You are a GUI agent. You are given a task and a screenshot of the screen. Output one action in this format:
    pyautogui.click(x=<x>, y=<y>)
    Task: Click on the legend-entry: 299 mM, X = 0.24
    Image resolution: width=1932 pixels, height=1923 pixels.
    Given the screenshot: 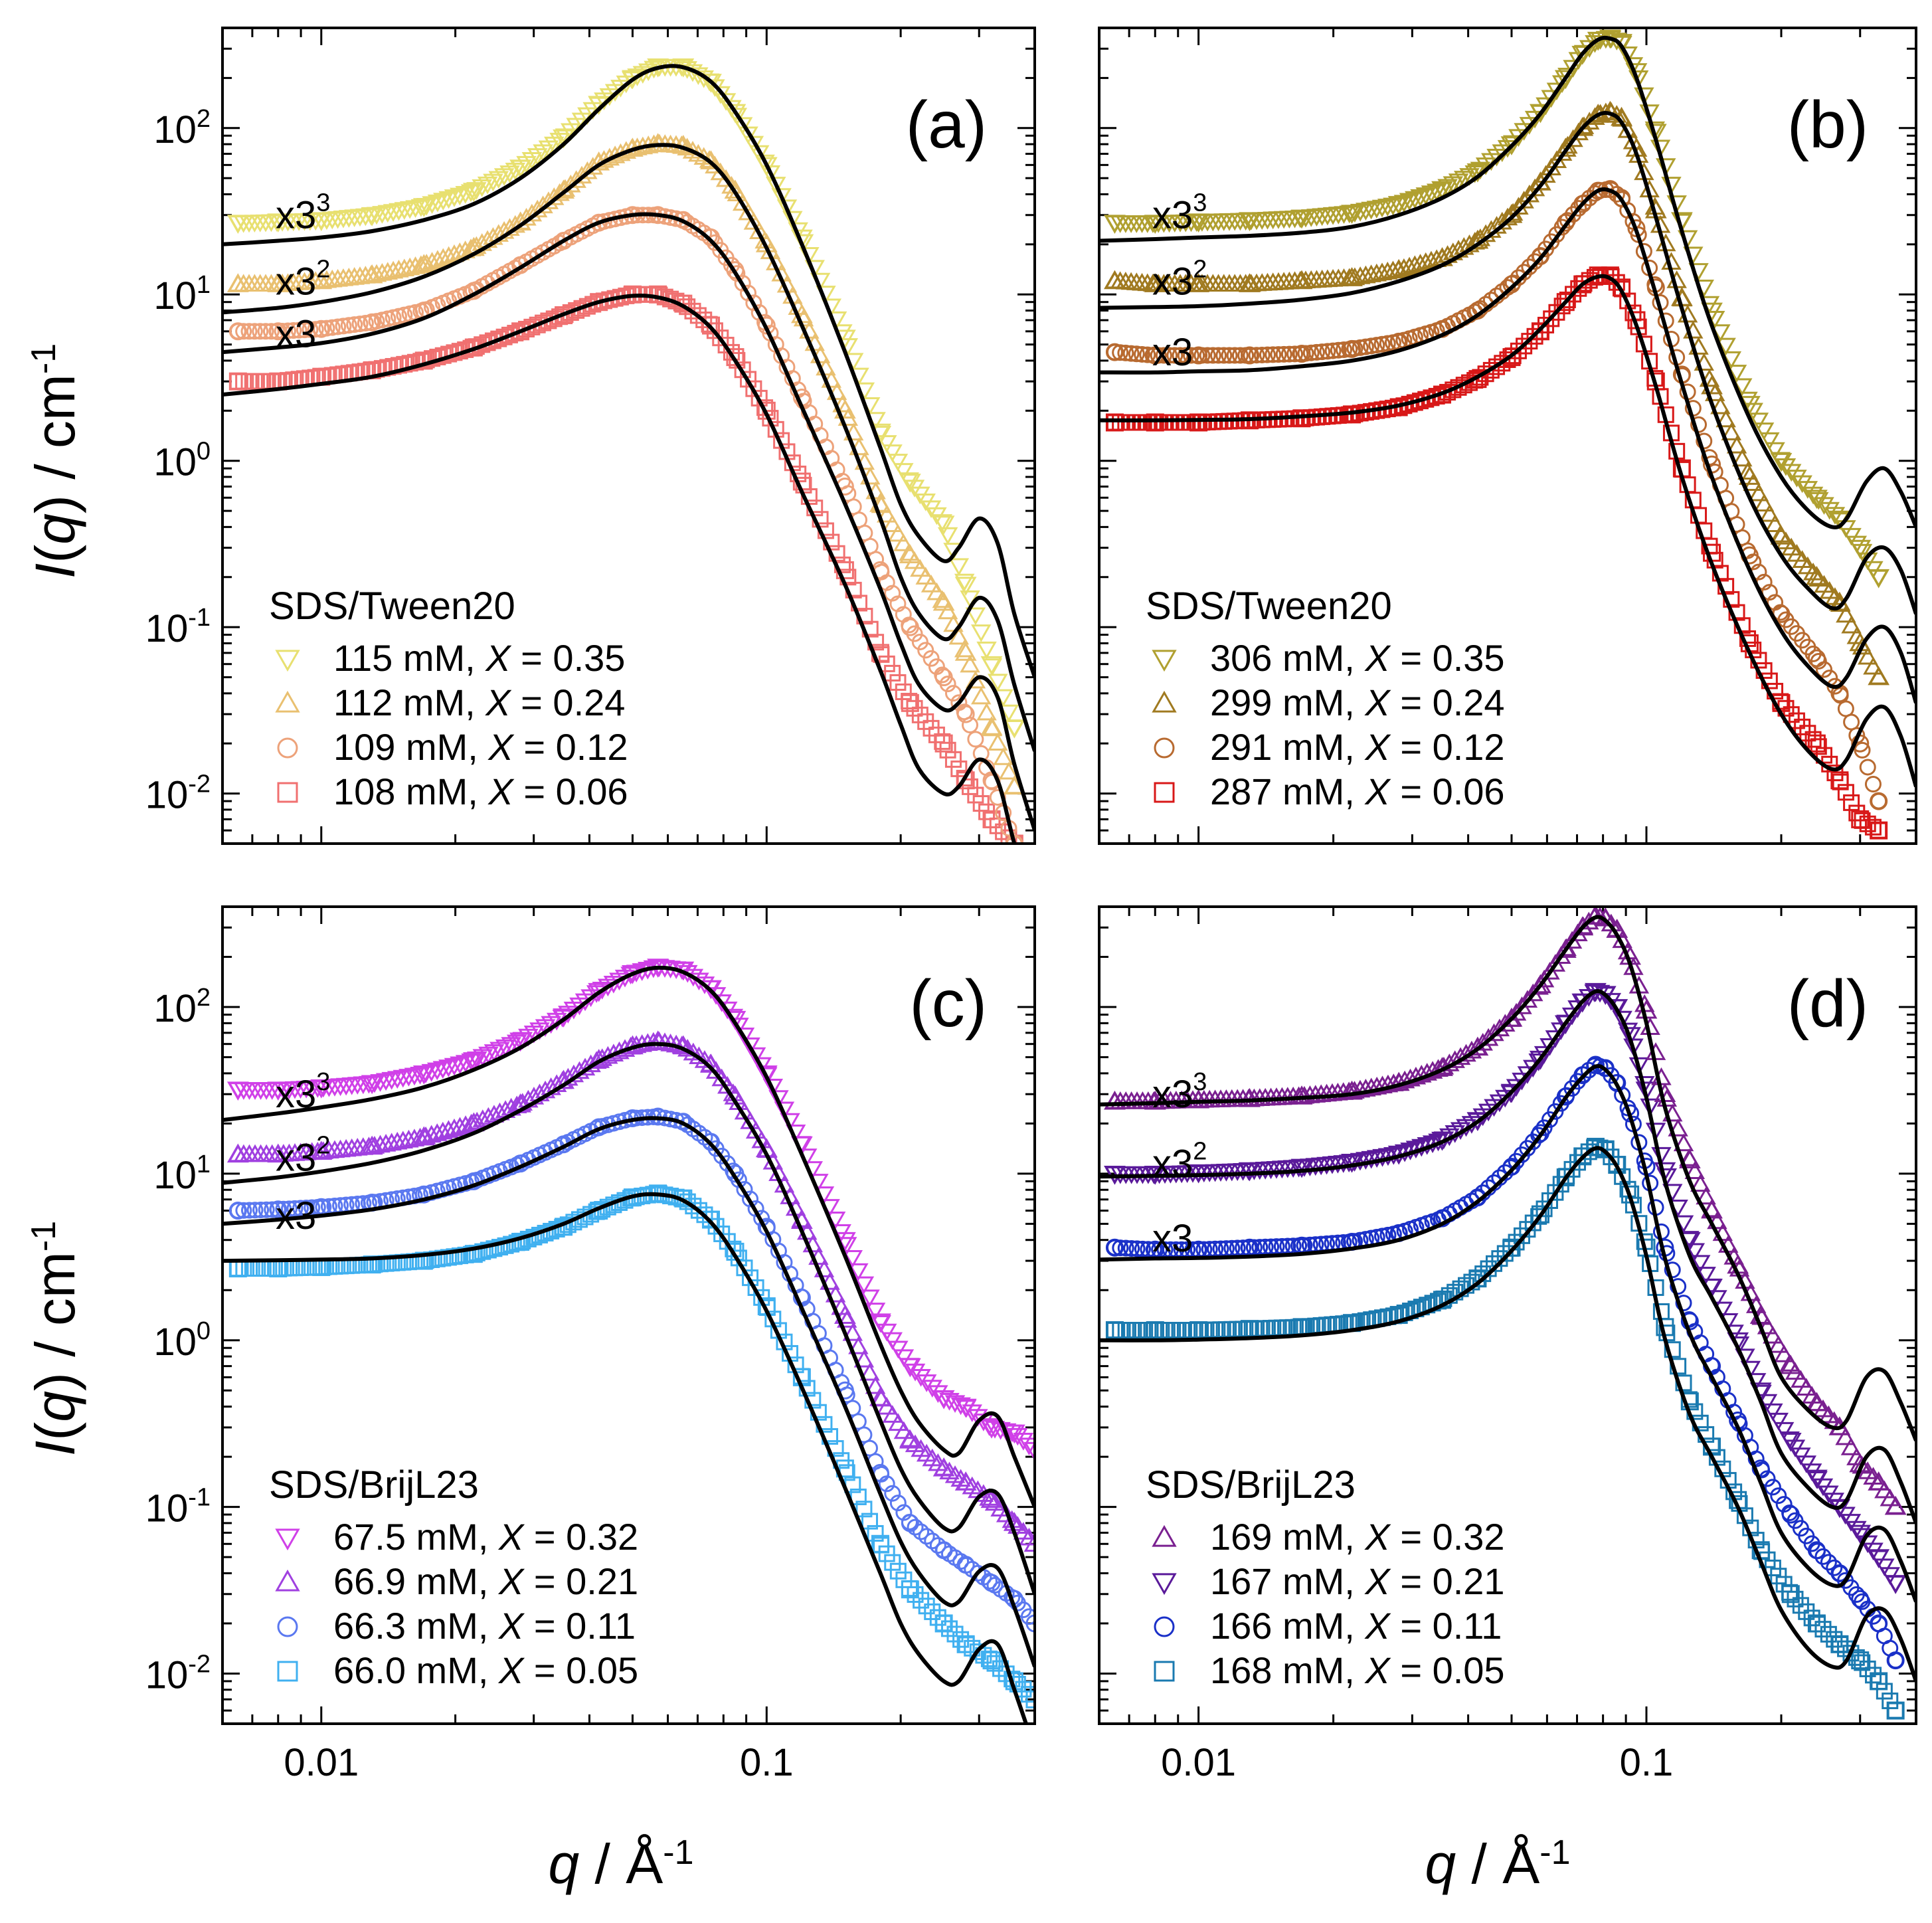 What is the action you would take?
    pyautogui.click(x=1357, y=702)
    